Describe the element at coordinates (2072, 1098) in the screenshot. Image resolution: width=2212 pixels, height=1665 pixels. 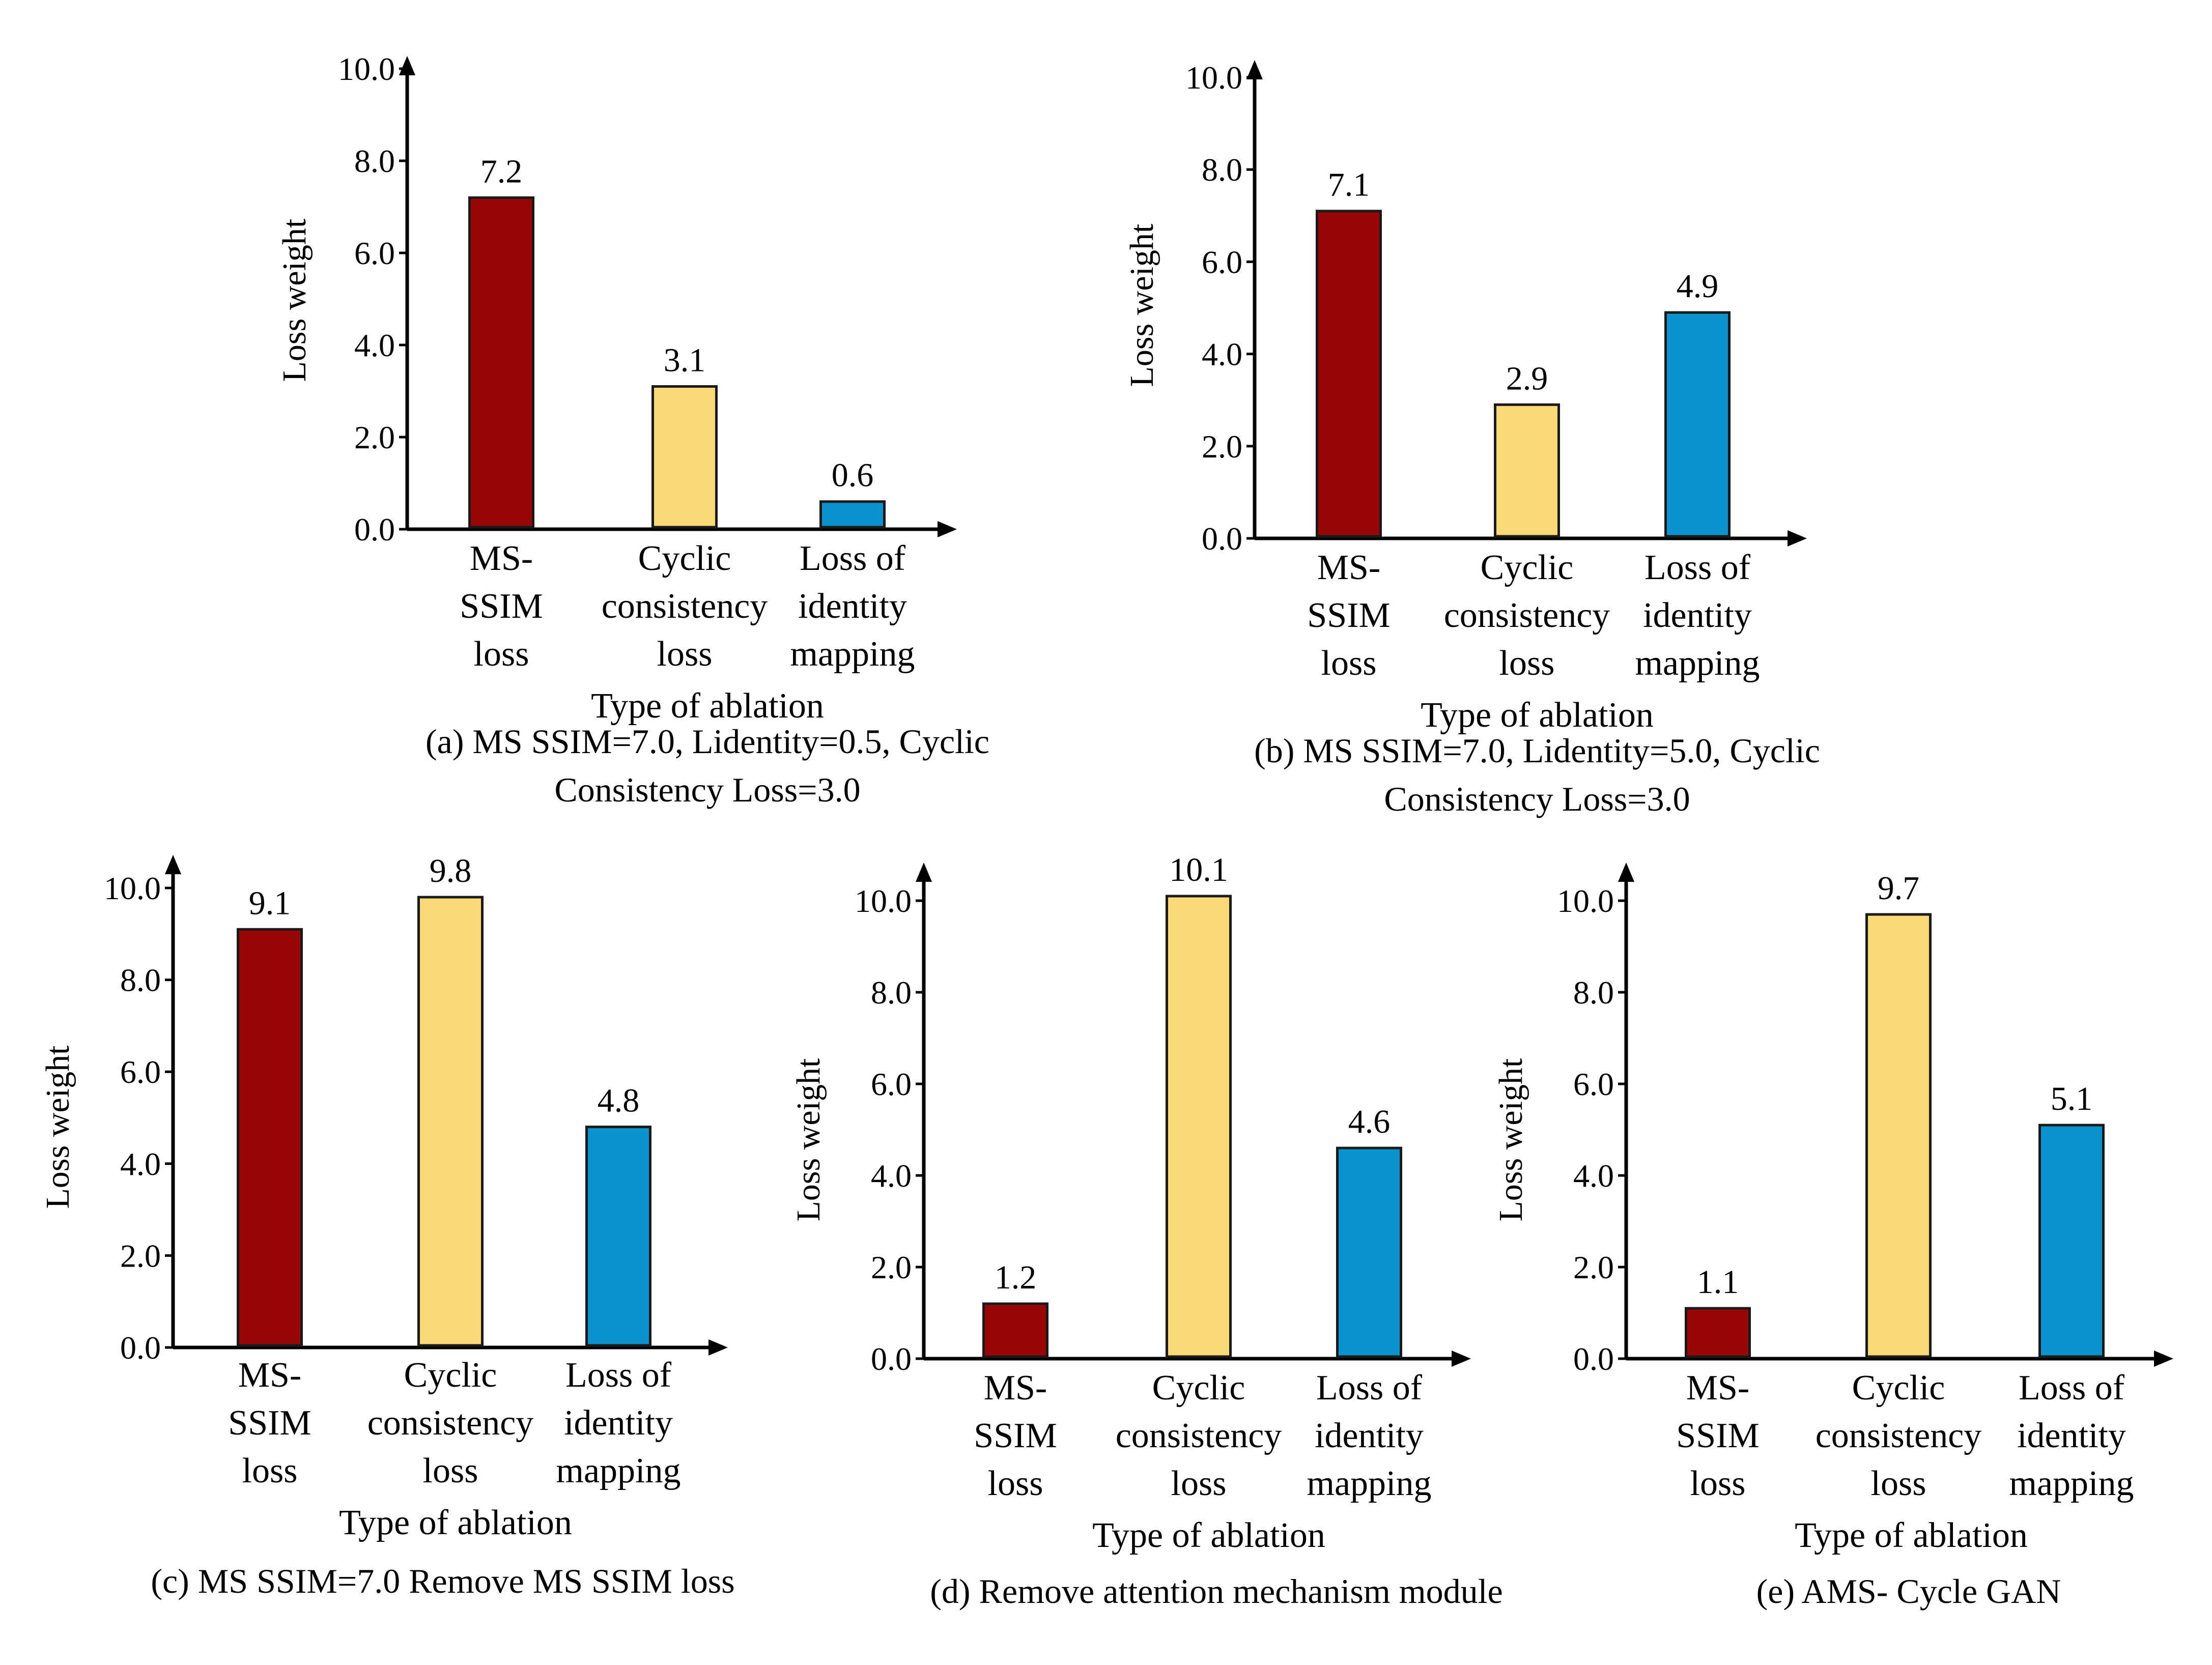
I see `bar-value-label: 5.1` at that location.